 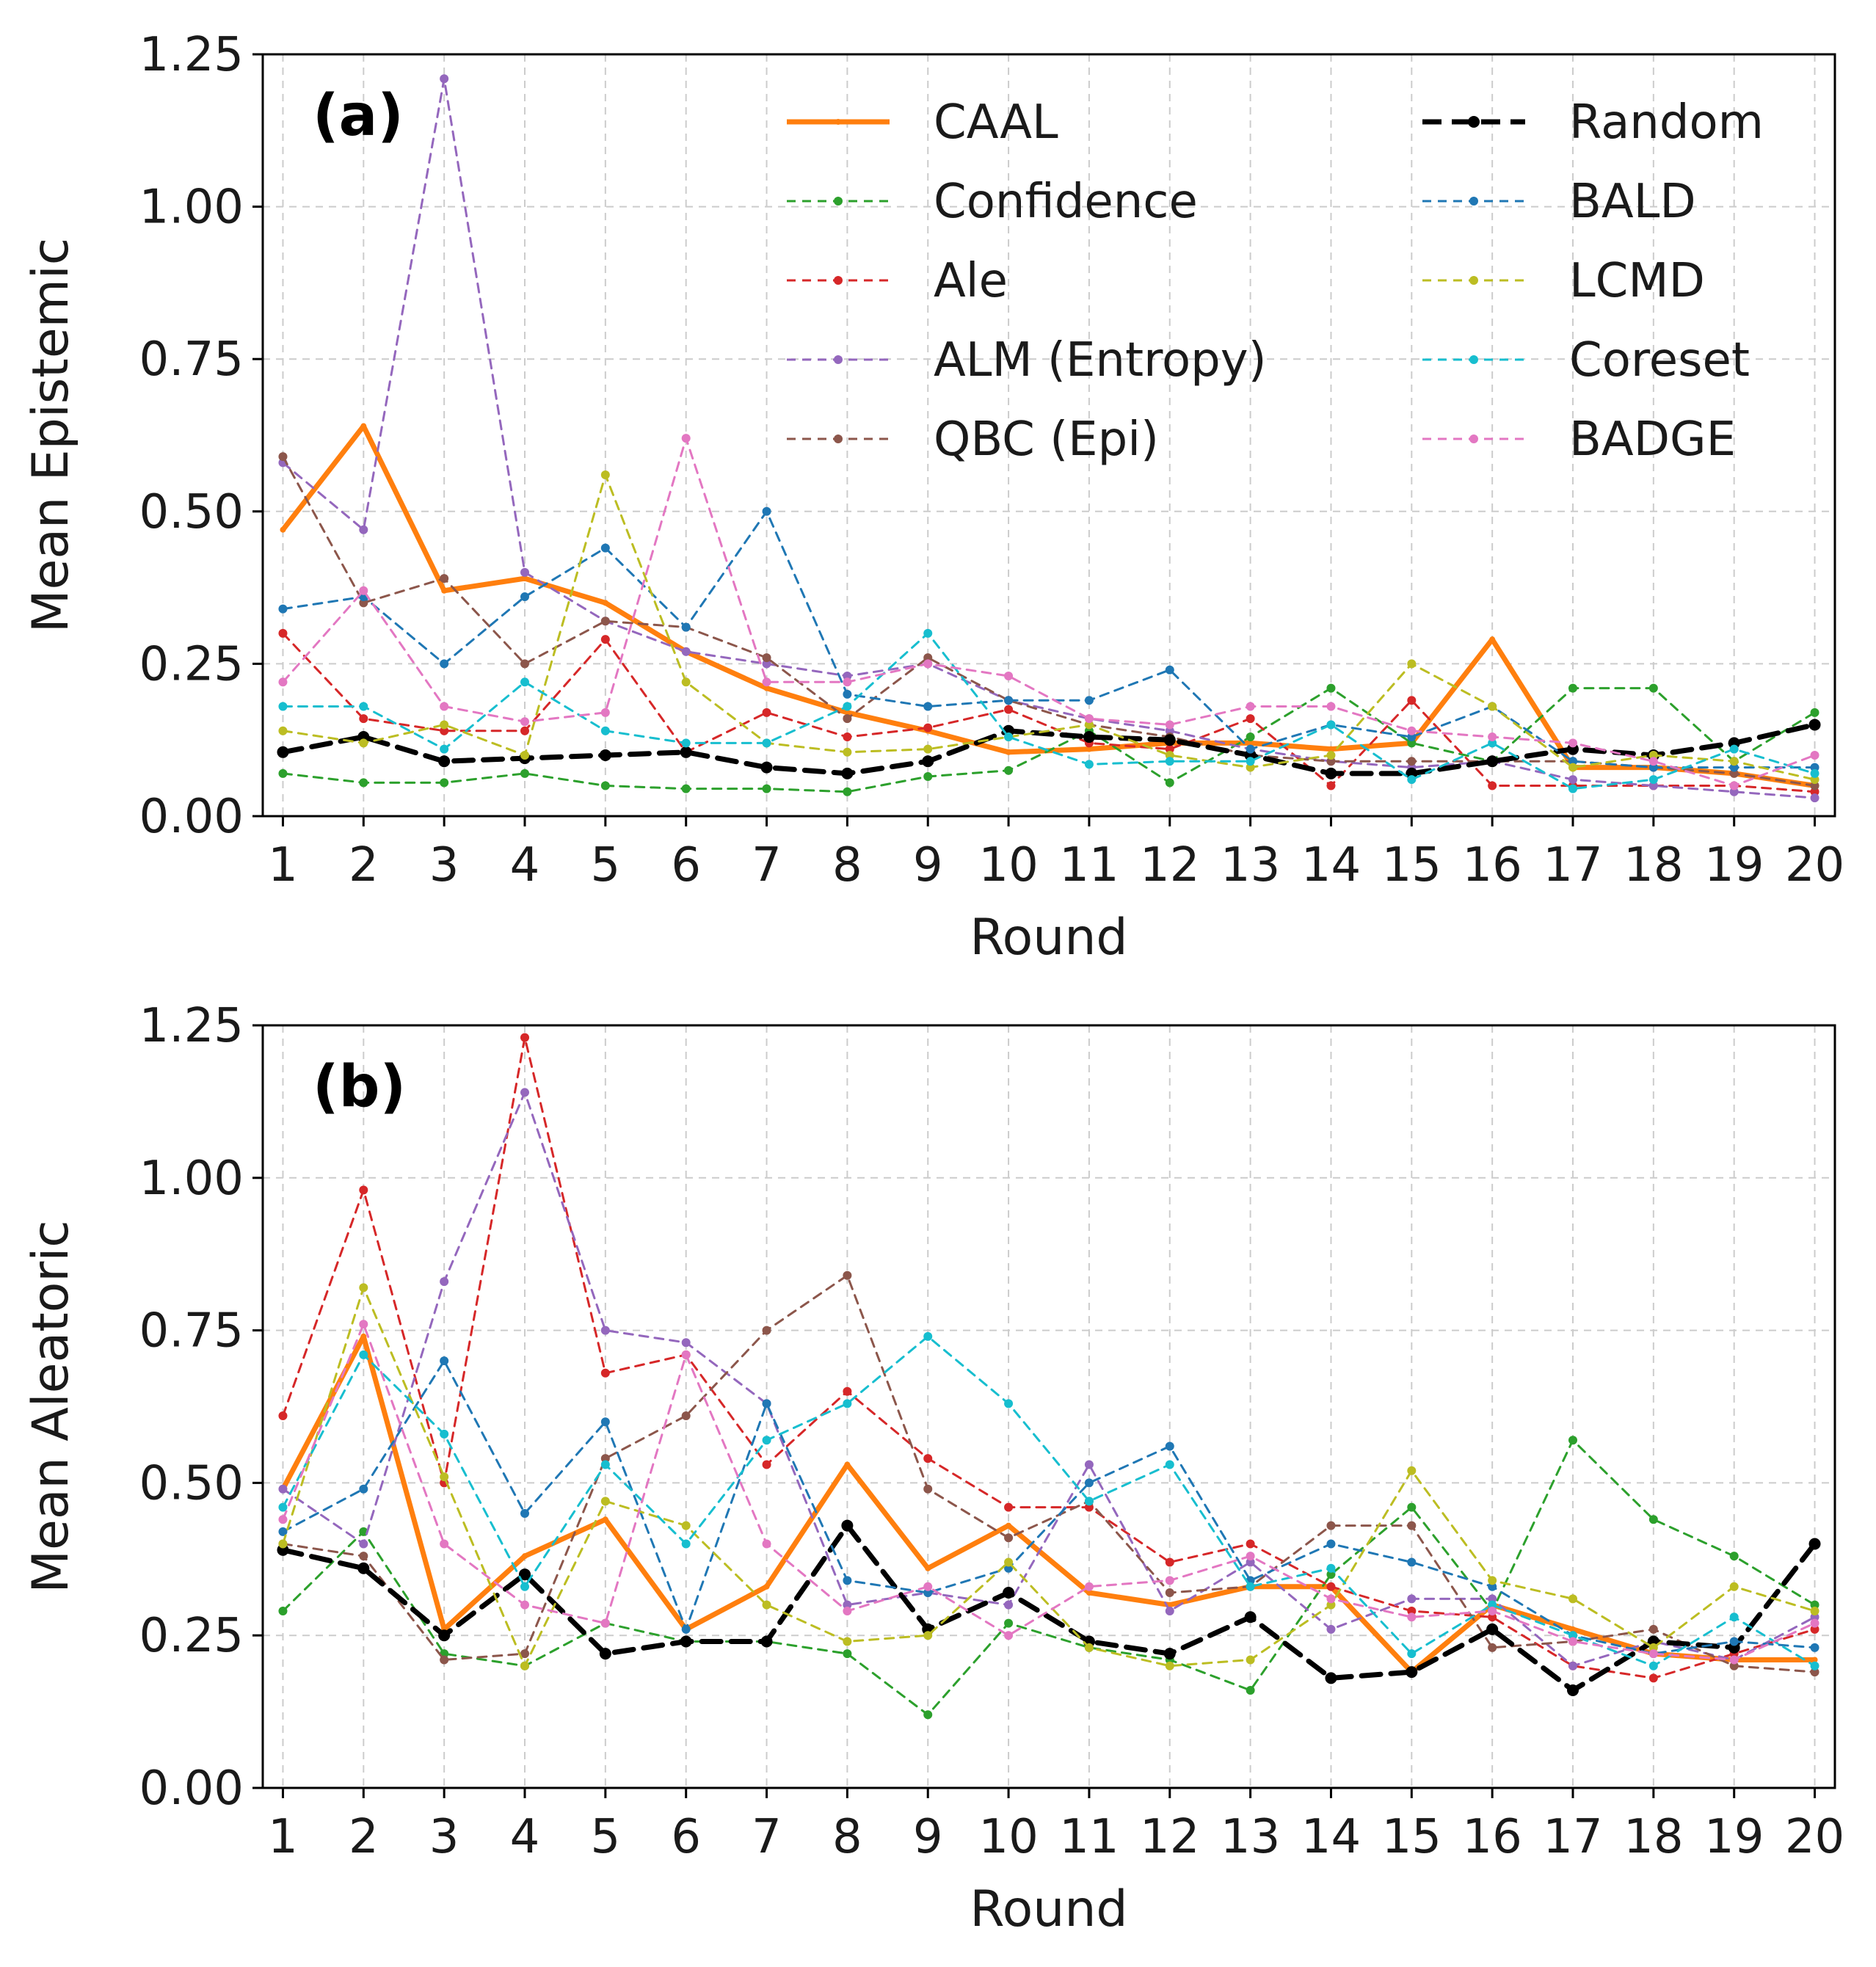 What do you see at coordinates (358, 116) in the screenshot?
I see `panel-label: (a)` at bounding box center [358, 116].